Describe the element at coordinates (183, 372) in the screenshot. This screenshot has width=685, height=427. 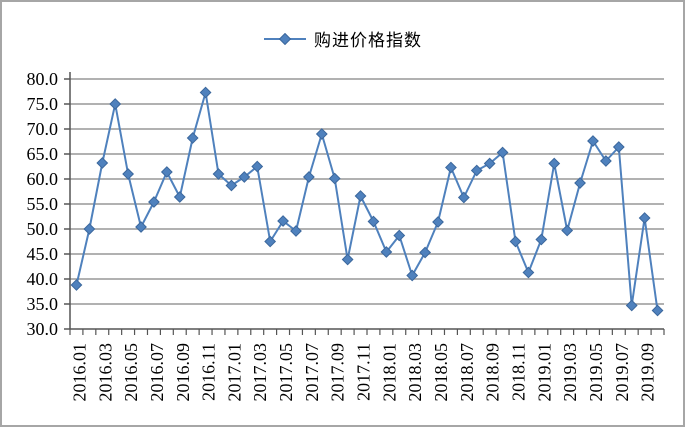
I see `x-tick-label: 2016.09` at that location.